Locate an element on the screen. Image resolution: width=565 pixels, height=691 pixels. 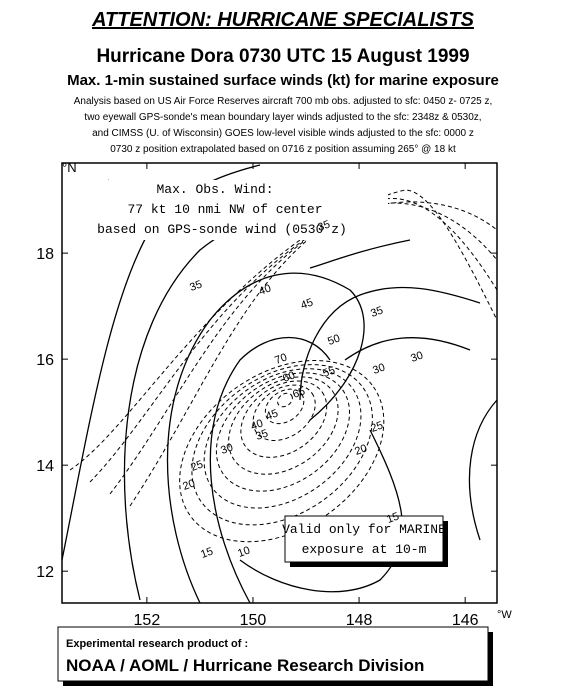
valid-box is located at coordinates (364, 539).